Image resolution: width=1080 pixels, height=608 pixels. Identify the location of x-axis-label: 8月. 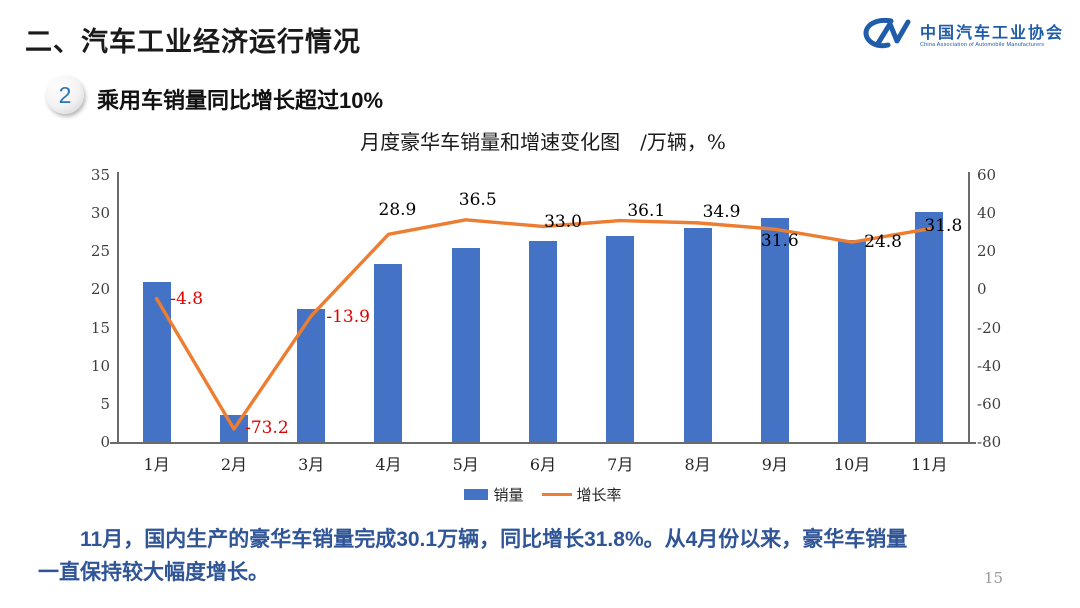
(697, 464).